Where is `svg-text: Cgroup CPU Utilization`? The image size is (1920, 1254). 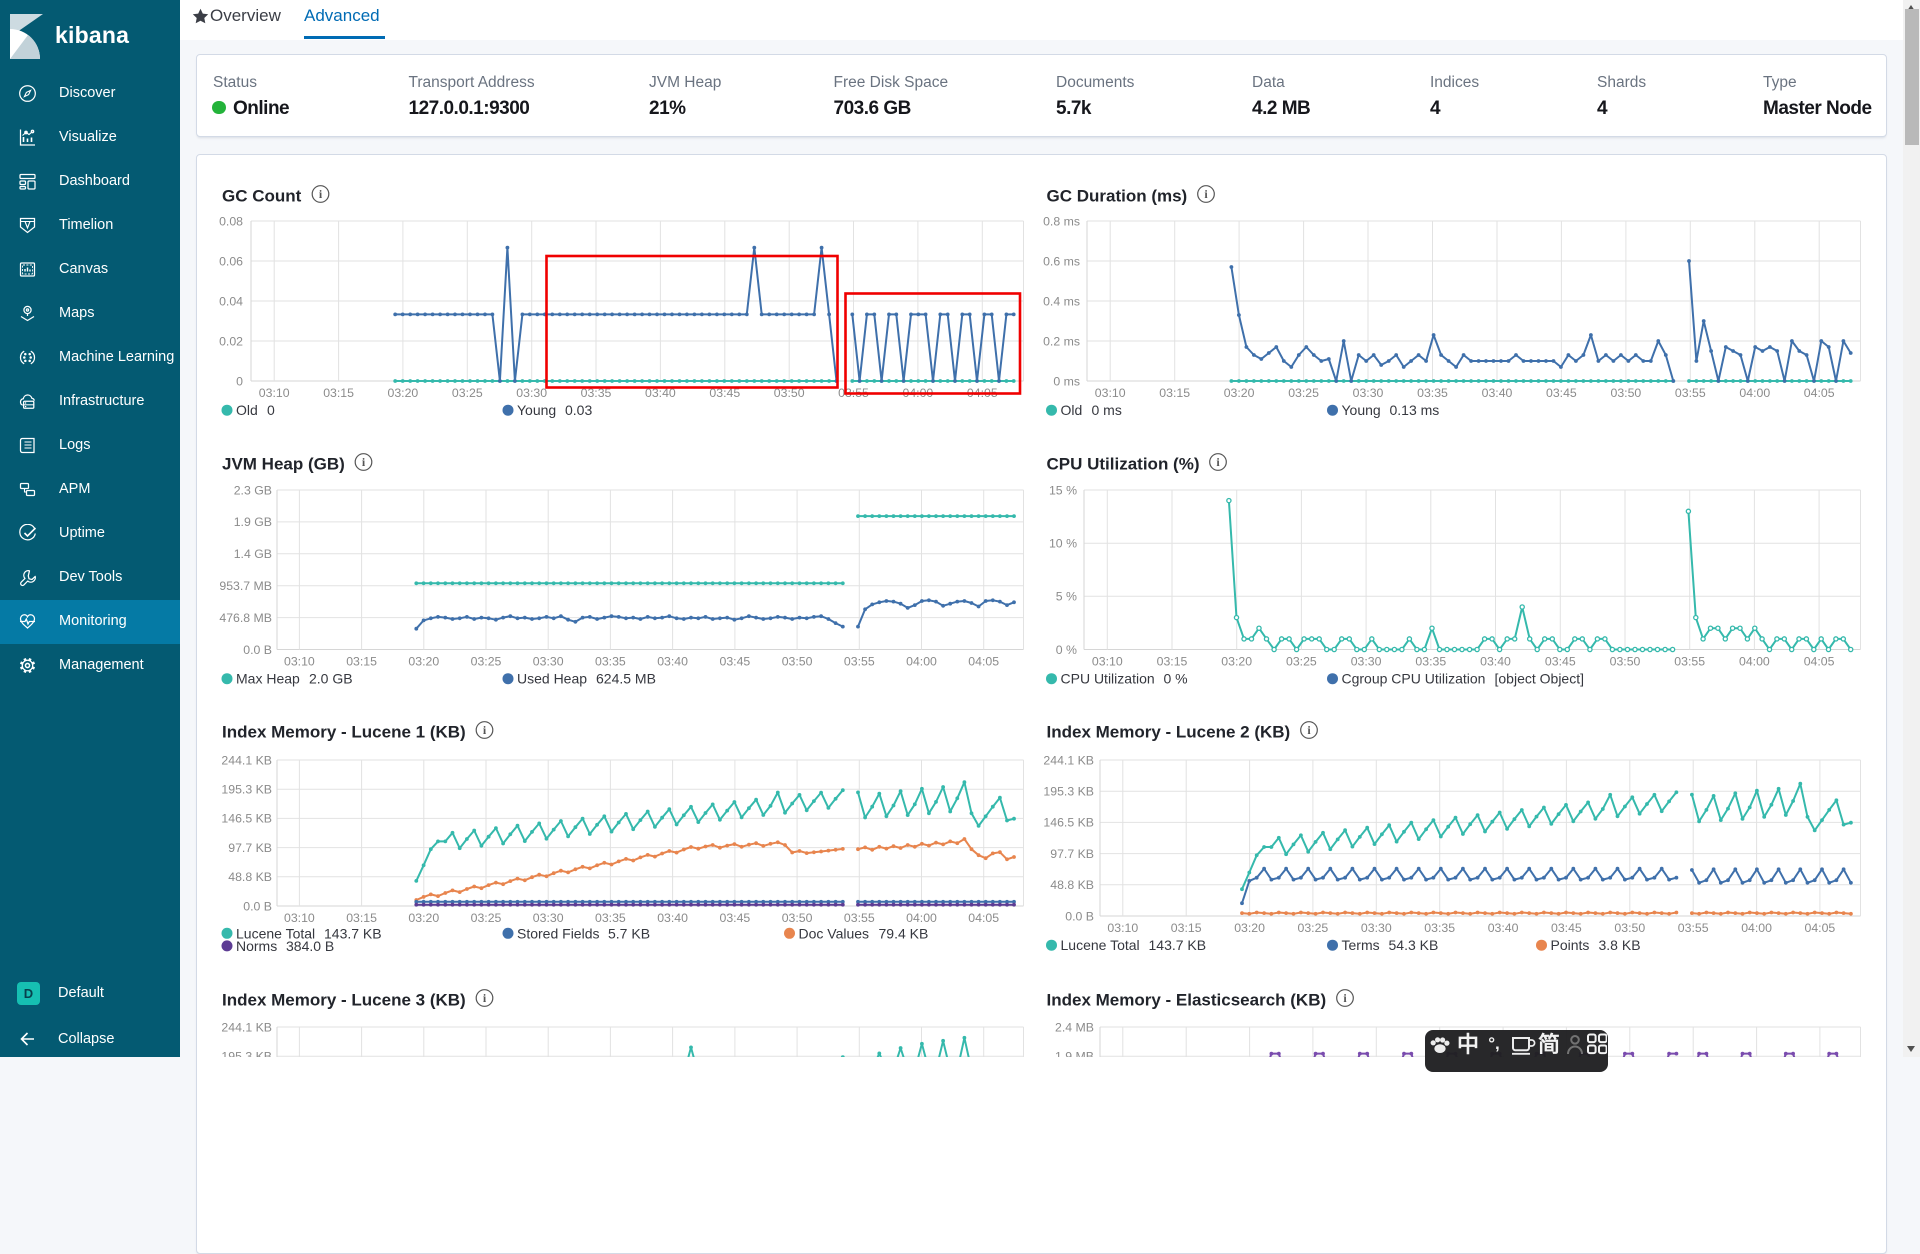
svg-text: Cgroup CPU Utilization is located at coordinates (1414, 679).